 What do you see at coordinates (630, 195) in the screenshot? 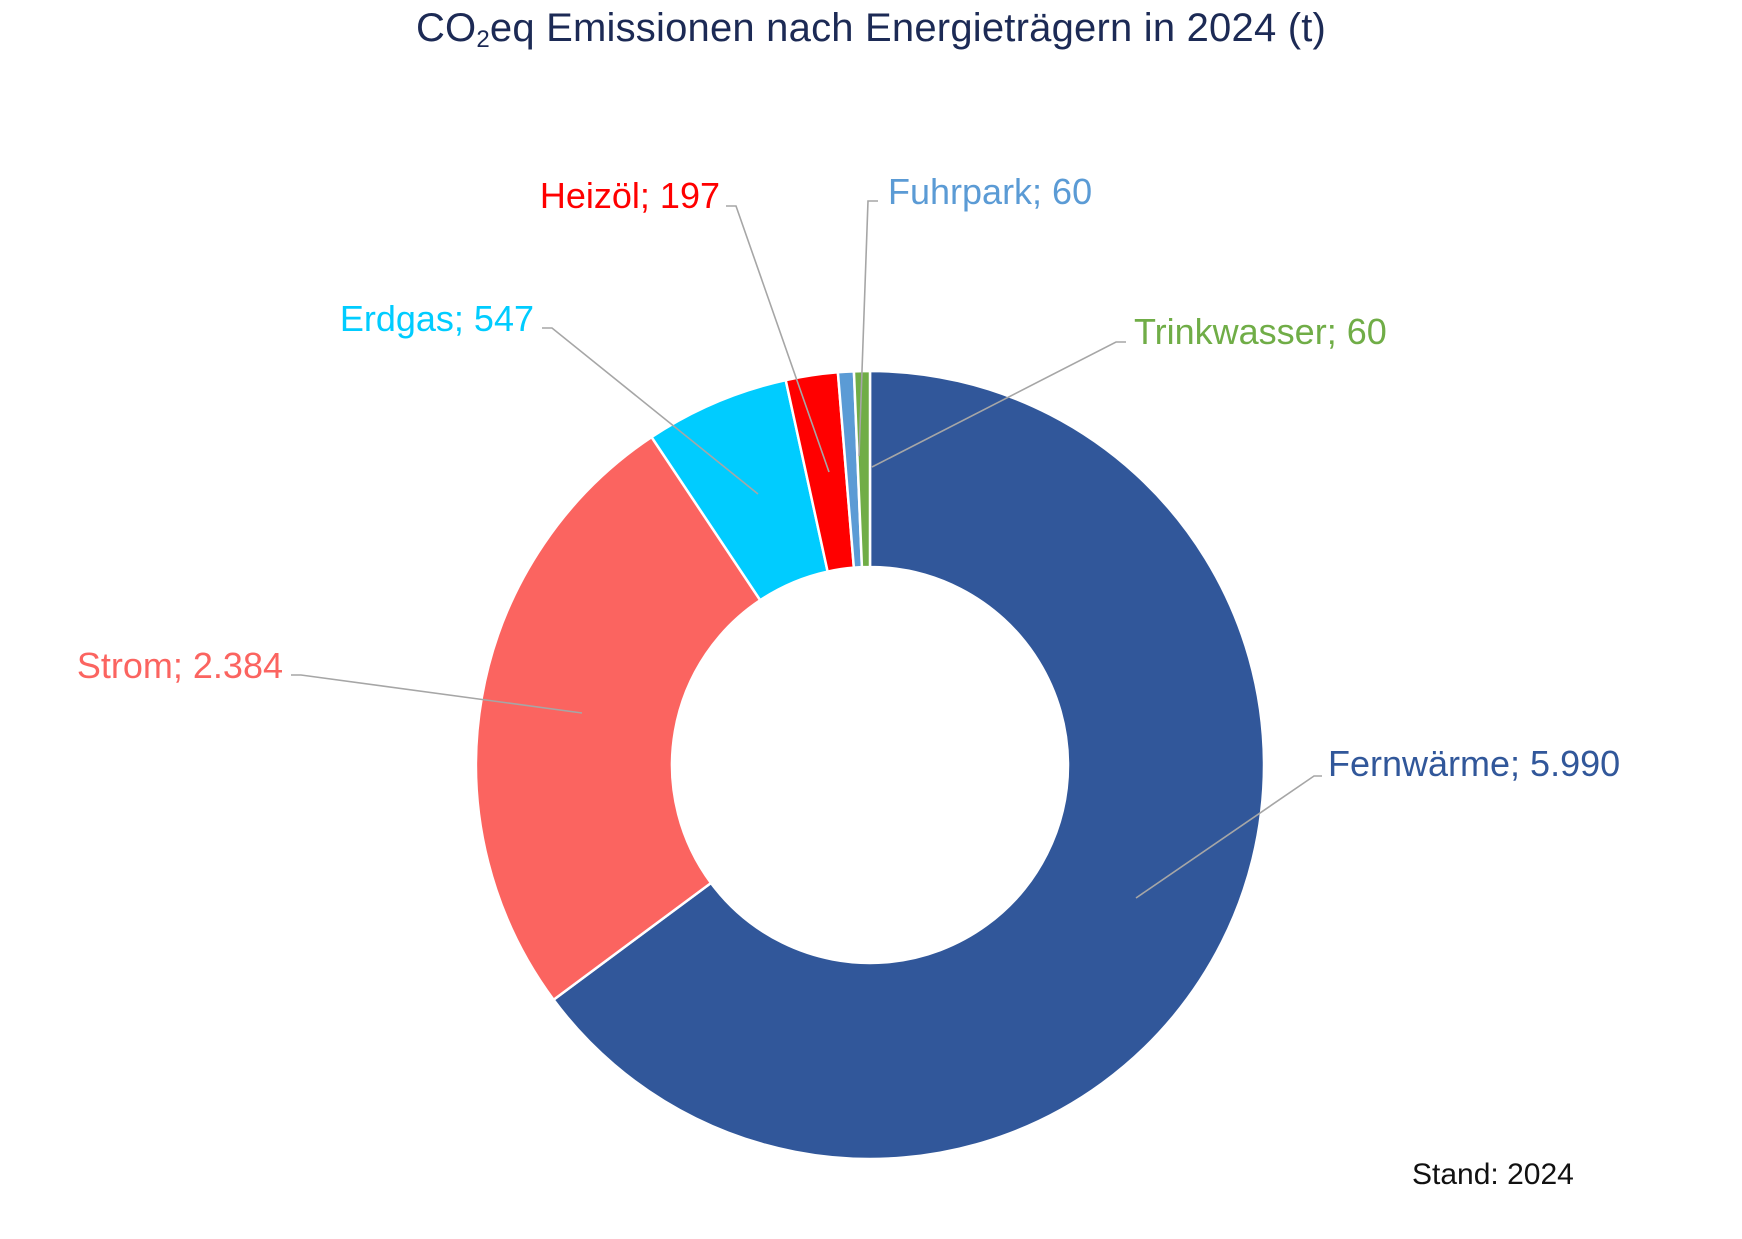
I see `slice-label-heizöl: Heizöl; 197` at bounding box center [630, 195].